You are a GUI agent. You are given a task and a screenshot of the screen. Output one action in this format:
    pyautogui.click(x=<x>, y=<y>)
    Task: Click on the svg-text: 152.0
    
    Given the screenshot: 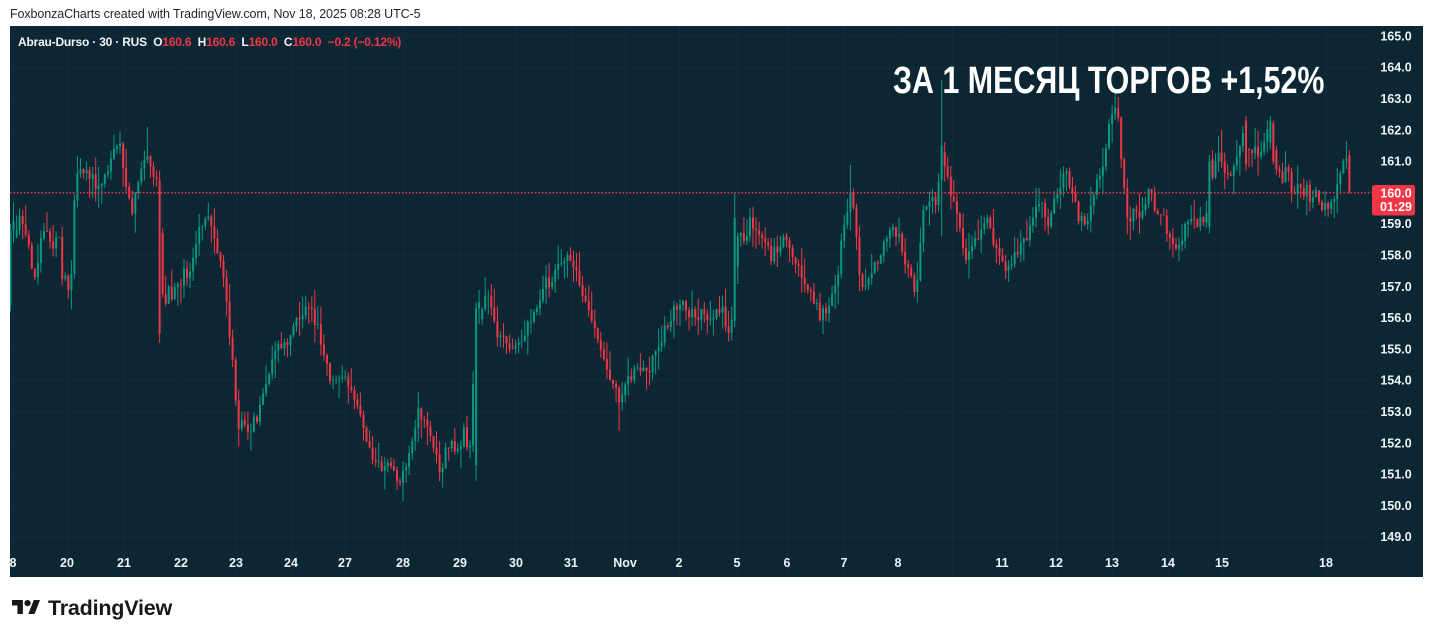 What is the action you would take?
    pyautogui.click(x=1395, y=443)
    